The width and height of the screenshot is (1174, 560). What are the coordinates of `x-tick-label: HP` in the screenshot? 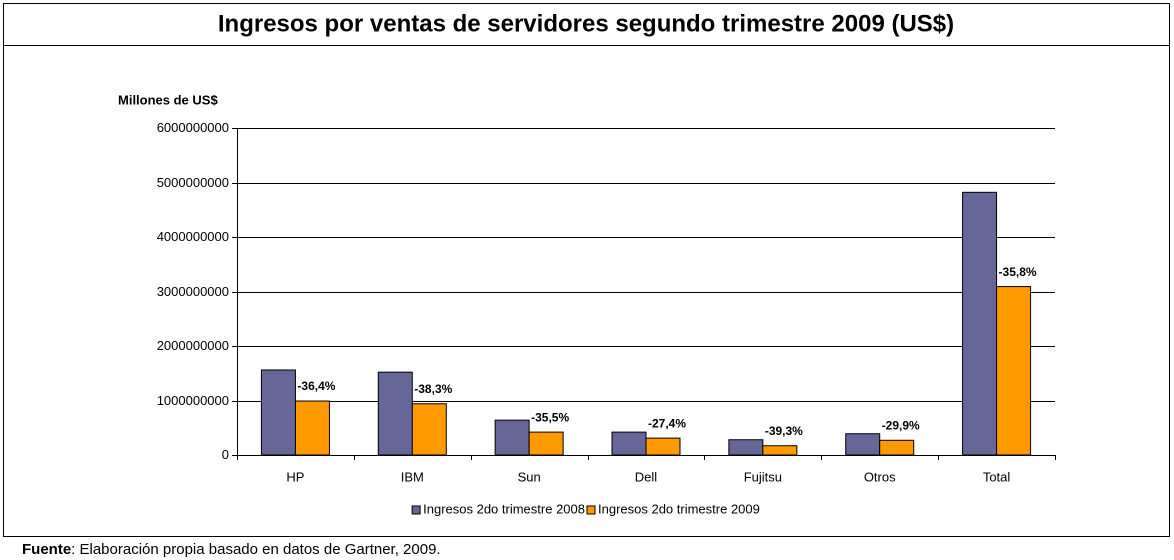 It's located at (295, 476).